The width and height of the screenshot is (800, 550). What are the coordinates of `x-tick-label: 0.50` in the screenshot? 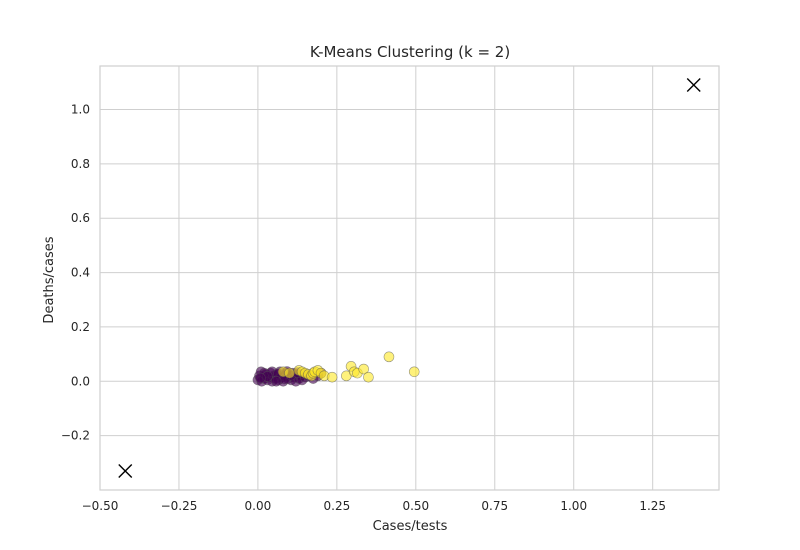 It's located at (415, 506).